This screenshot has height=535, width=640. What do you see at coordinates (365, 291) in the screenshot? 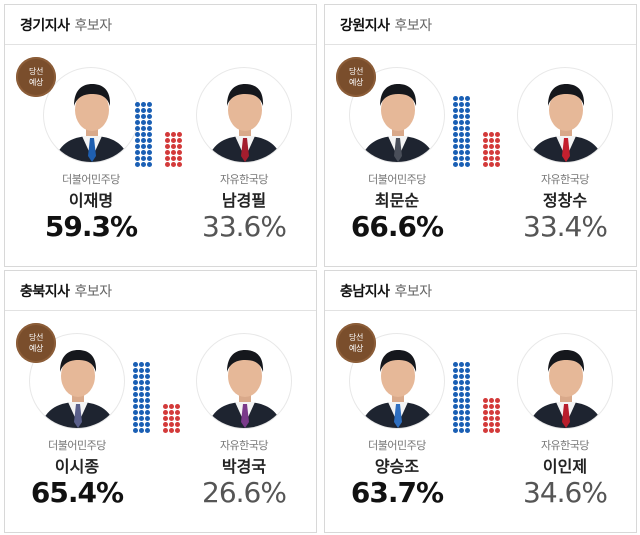
I see `region-title: 충남지사` at bounding box center [365, 291].